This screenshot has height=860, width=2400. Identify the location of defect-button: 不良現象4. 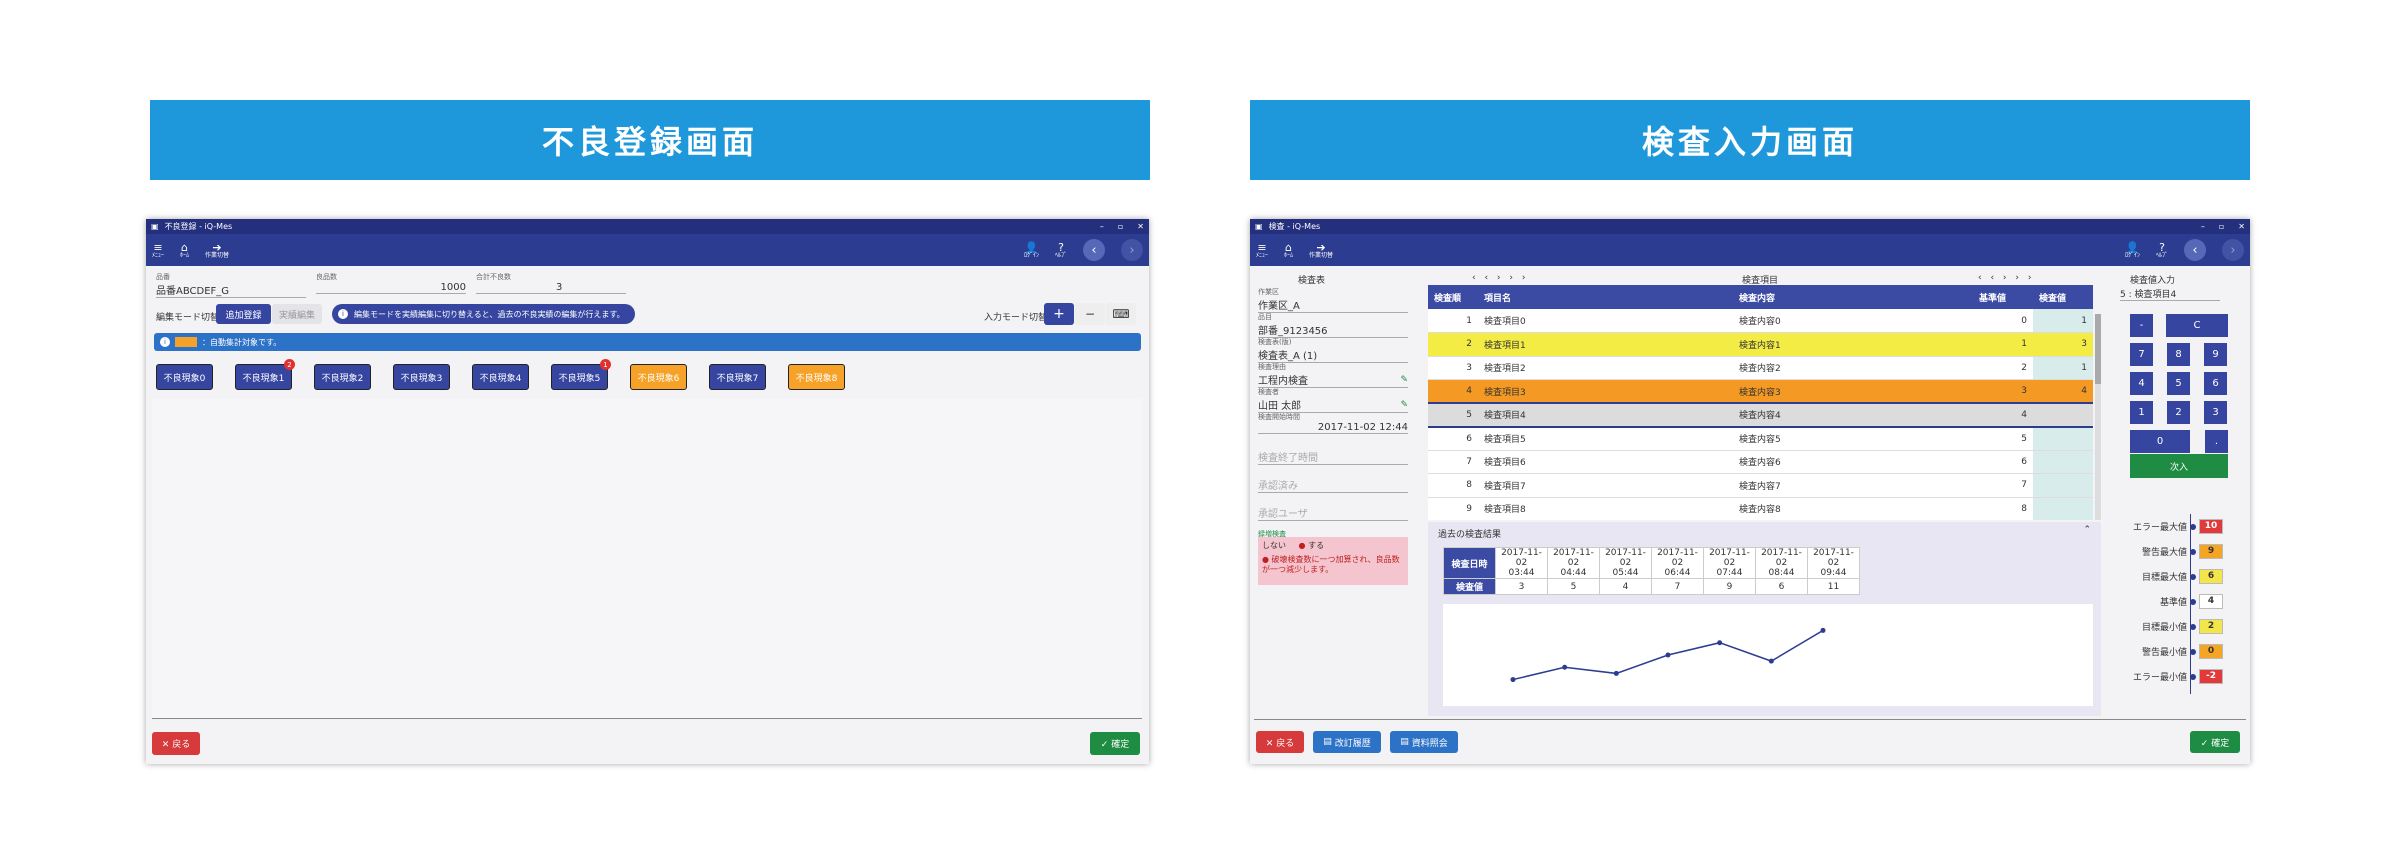
(500, 377).